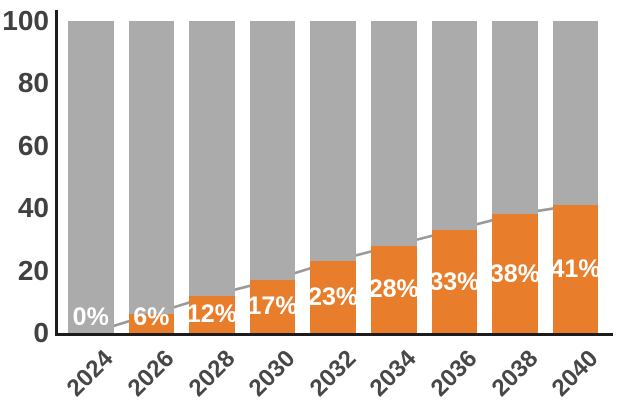 This screenshot has width=617, height=402. Describe the element at coordinates (212, 373) in the screenshot. I see `x-tick-2028: 2028` at that location.